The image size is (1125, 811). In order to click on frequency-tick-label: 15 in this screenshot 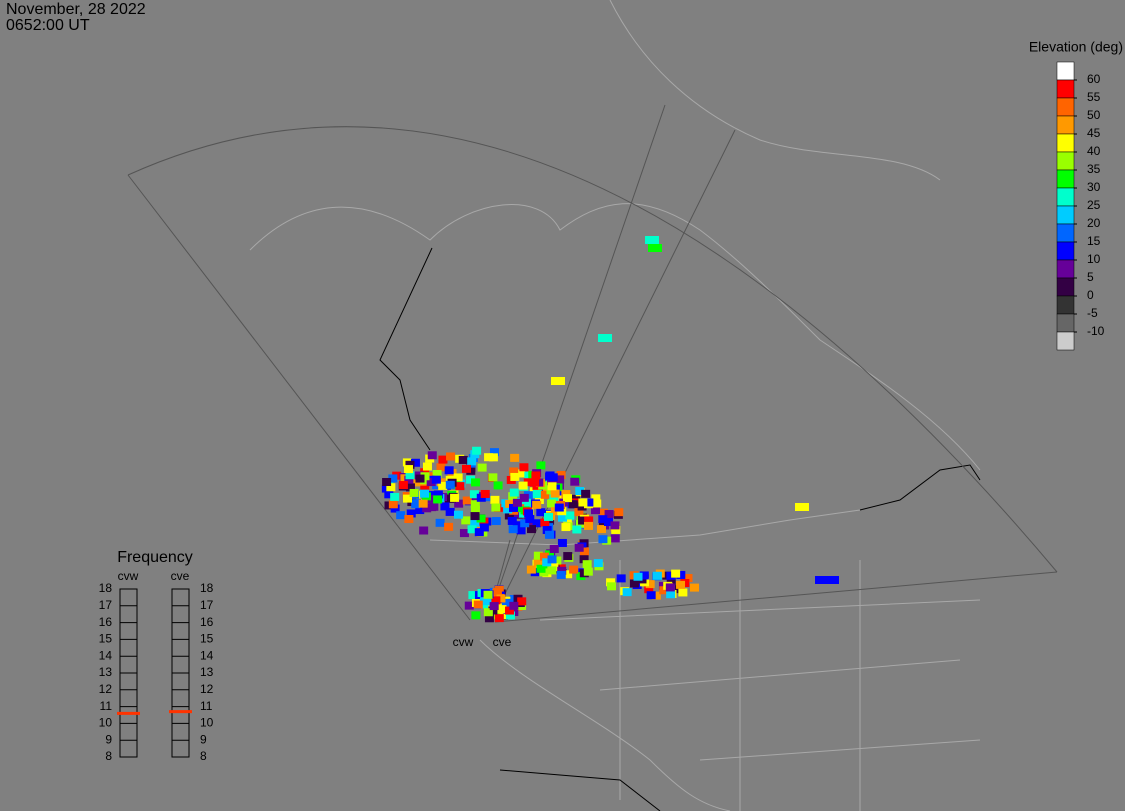, I will do `click(207, 639)`.